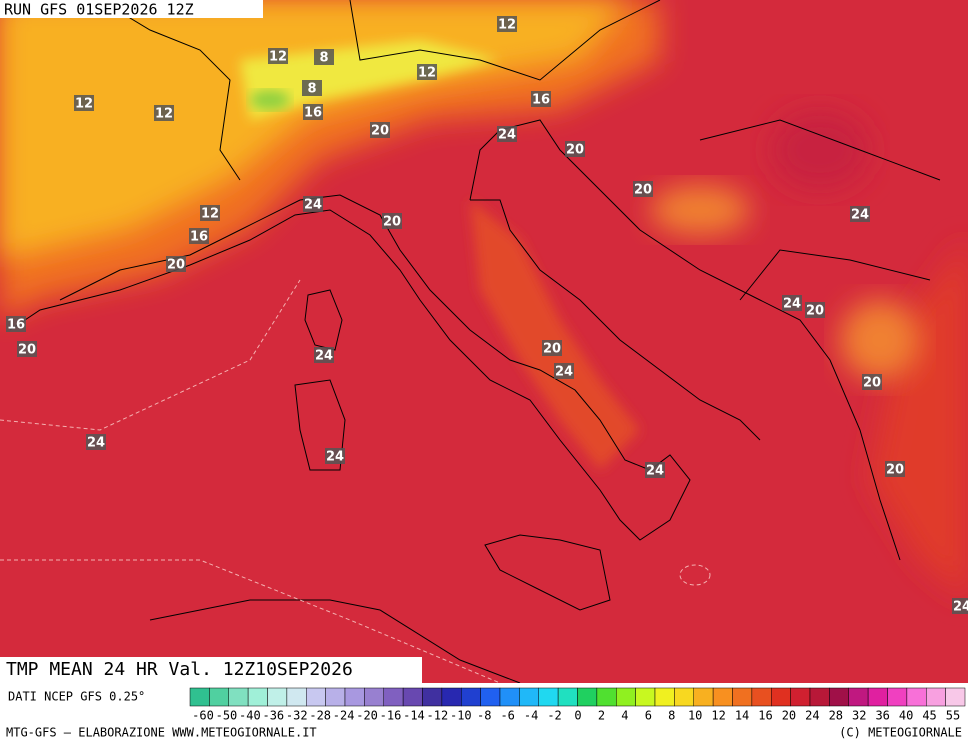 This screenshot has height=749, width=968. I want to click on scale-label: 24, so click(812, 716).